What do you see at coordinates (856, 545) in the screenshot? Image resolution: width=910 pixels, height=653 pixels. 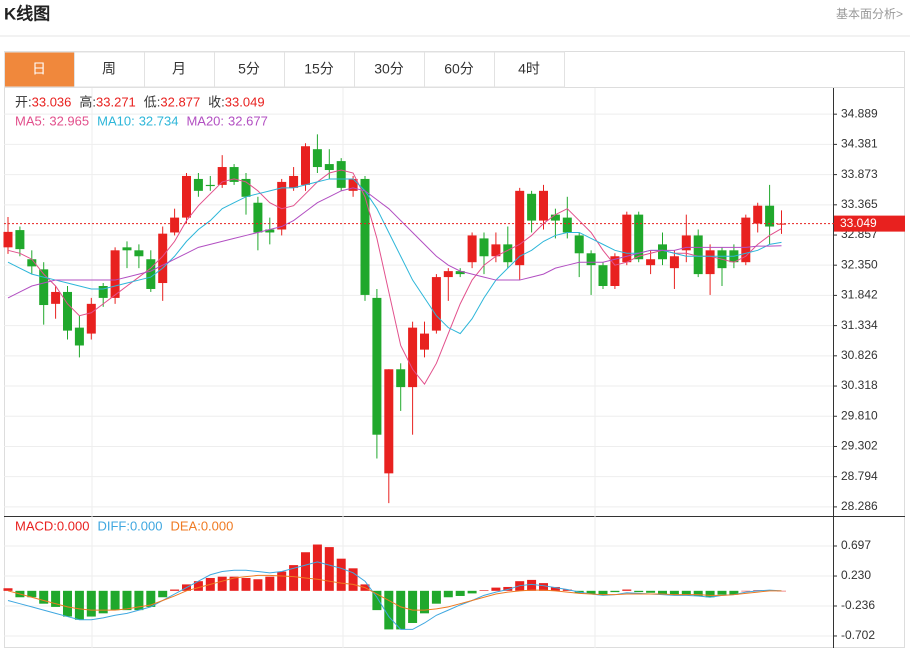 I see `y-tick-label: 0.697` at bounding box center [856, 545].